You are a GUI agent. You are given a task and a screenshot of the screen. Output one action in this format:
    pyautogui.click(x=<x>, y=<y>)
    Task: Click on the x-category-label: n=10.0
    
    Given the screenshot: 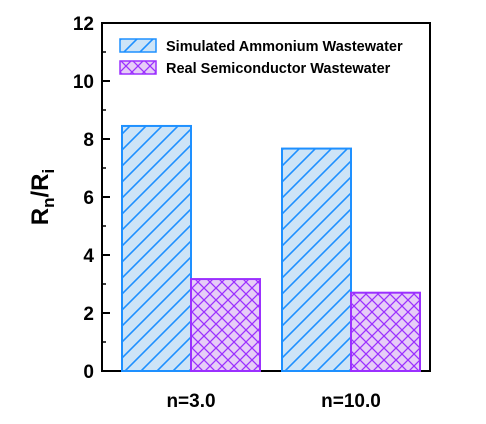 What is the action you would take?
    pyautogui.click(x=351, y=401)
    